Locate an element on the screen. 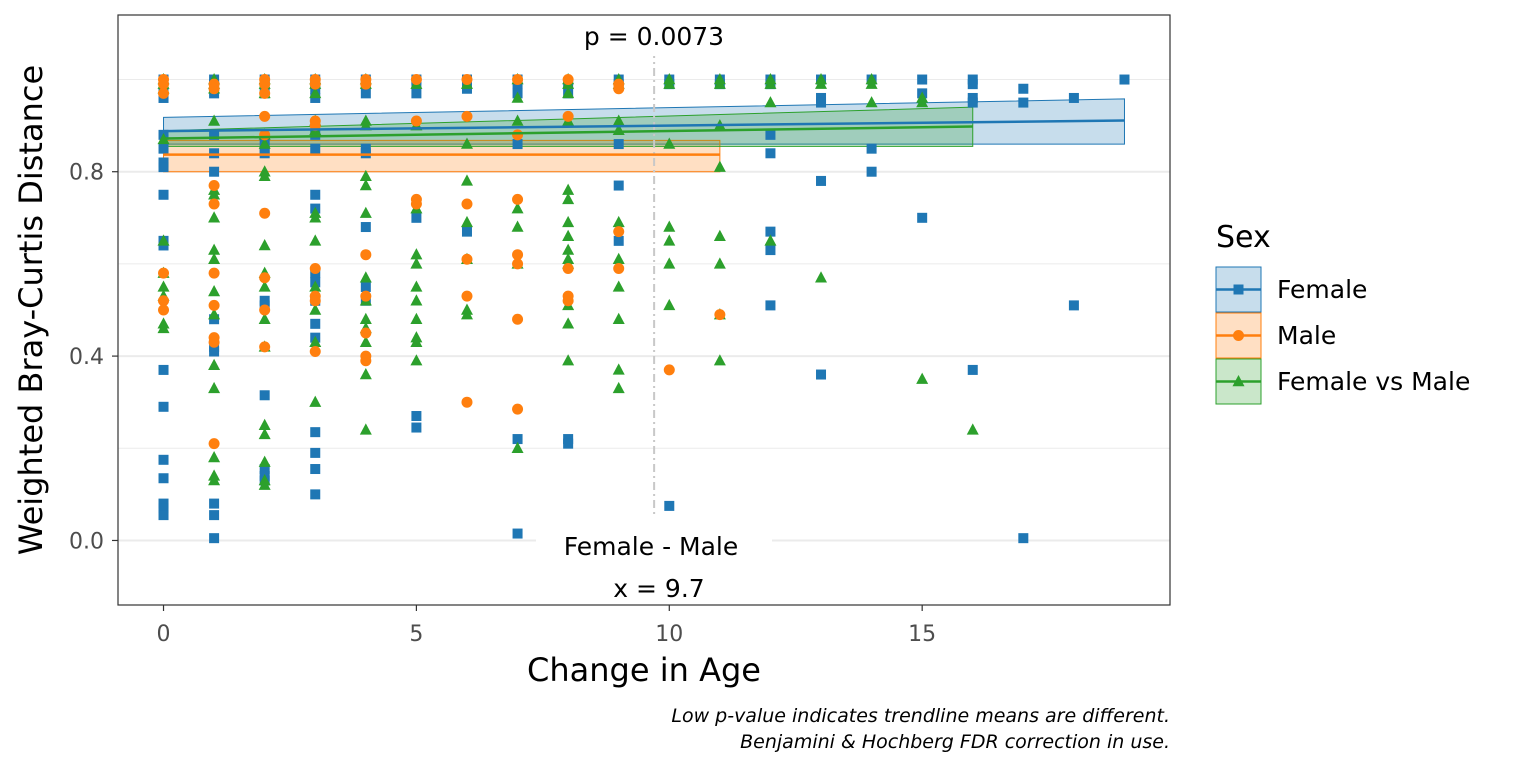  legend-title: Sex is located at coordinates (1243, 237).